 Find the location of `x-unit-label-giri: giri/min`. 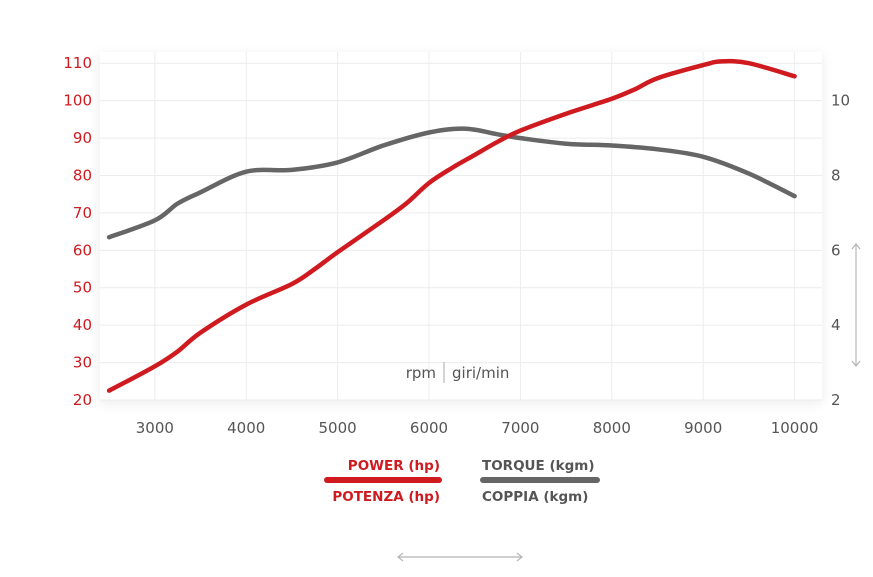

x-unit-label-giri: giri/min is located at coordinates (480, 373).